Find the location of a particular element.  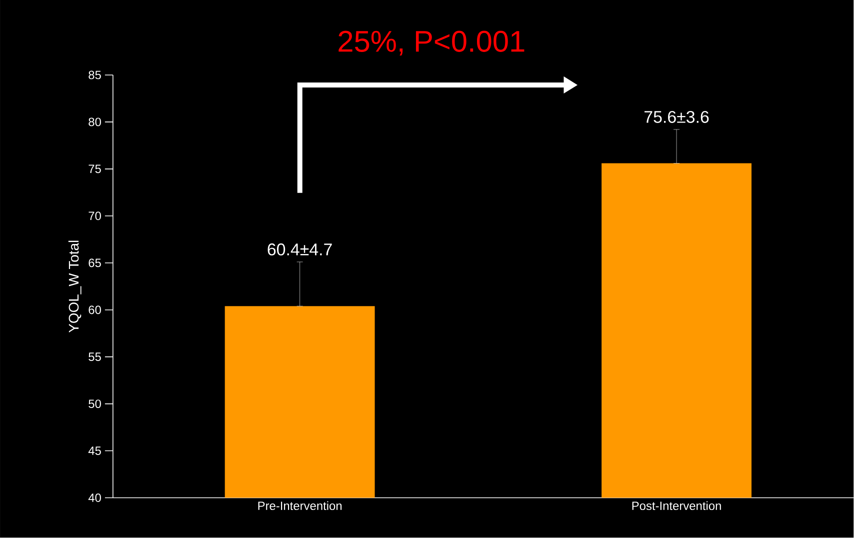

y-tick-label: 45 is located at coordinates (94, 451).